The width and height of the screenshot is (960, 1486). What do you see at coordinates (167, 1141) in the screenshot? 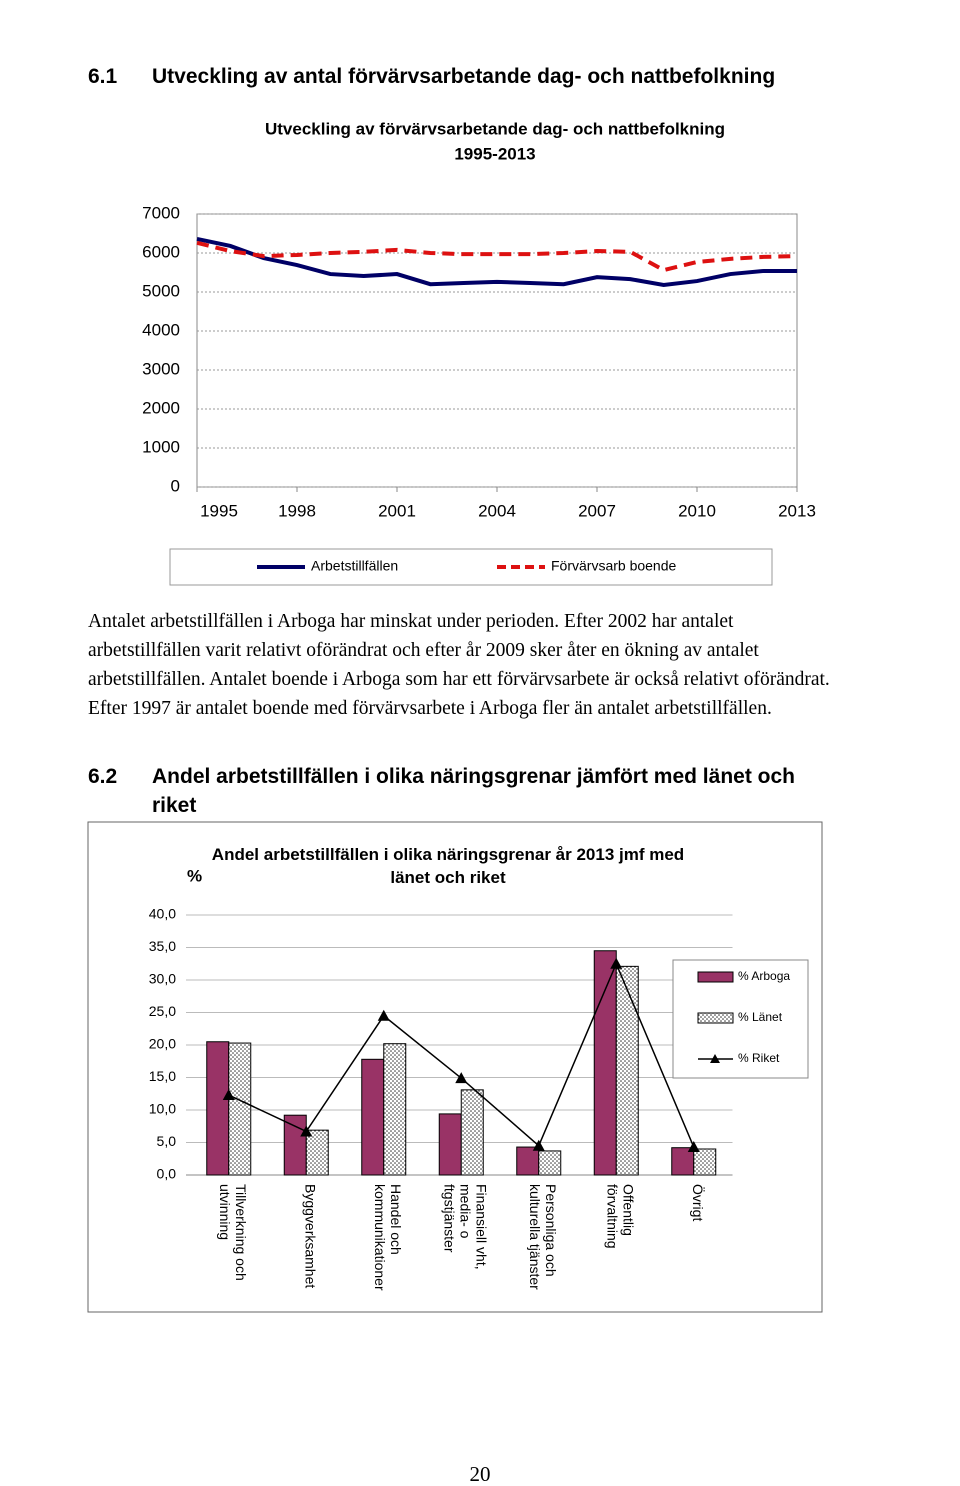
I see `y-tick-label: 5,0` at bounding box center [167, 1141].